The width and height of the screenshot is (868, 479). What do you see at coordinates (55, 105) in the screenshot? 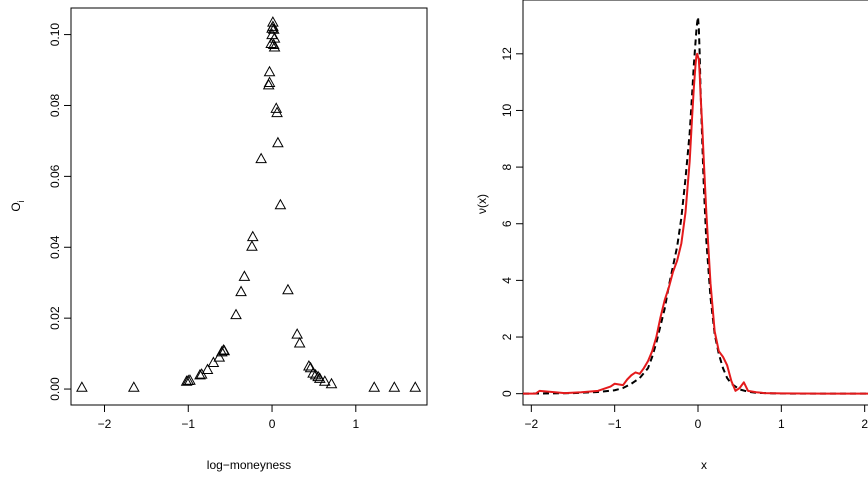
I see `left-y-tick-label: 0.08` at bounding box center [55, 105].